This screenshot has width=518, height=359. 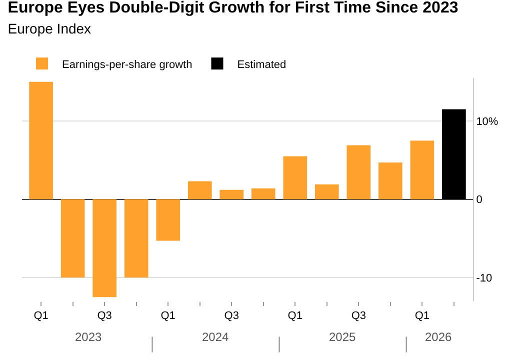 What do you see at coordinates (261, 64) in the screenshot?
I see `legend-label: Estimated` at bounding box center [261, 64].